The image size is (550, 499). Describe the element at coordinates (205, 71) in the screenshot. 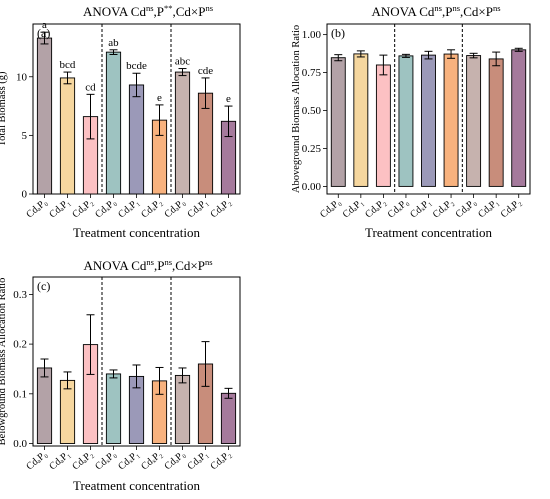

I see `significance-letter: cde` at that location.